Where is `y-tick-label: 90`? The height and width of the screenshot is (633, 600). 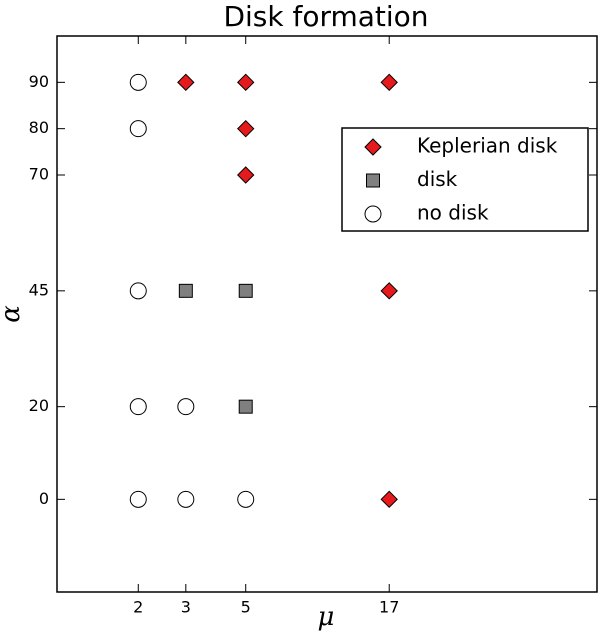 y-tick-label: 90 is located at coordinates (39, 81).